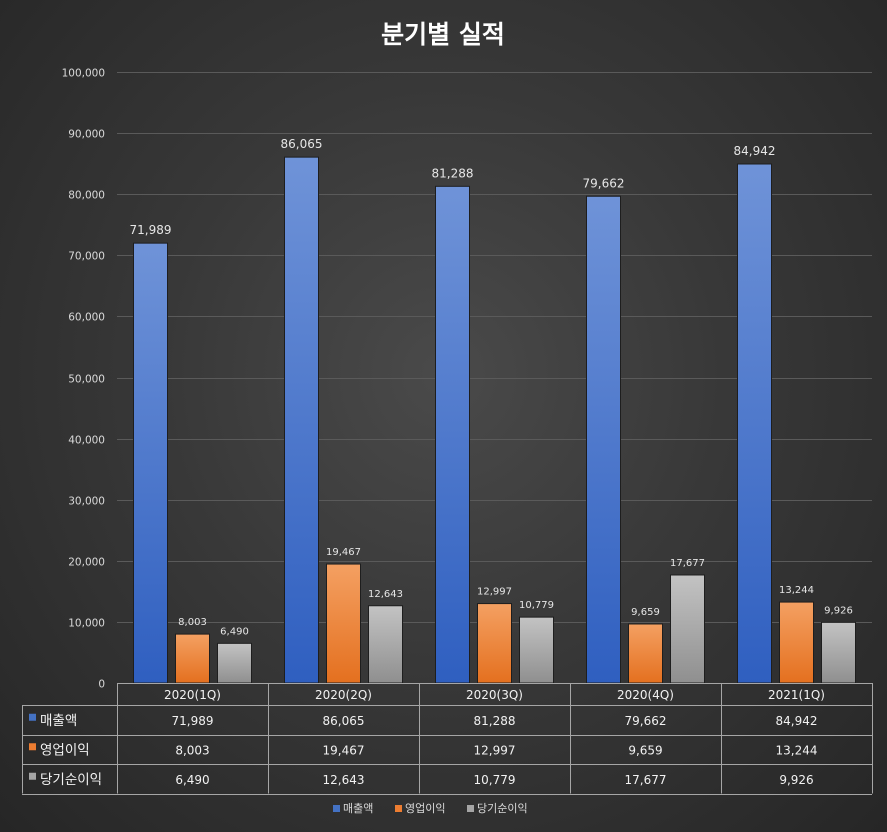 The height and width of the screenshot is (832, 887). What do you see at coordinates (86, 257) in the screenshot?
I see `y-tick-label: 70,000` at bounding box center [86, 257].